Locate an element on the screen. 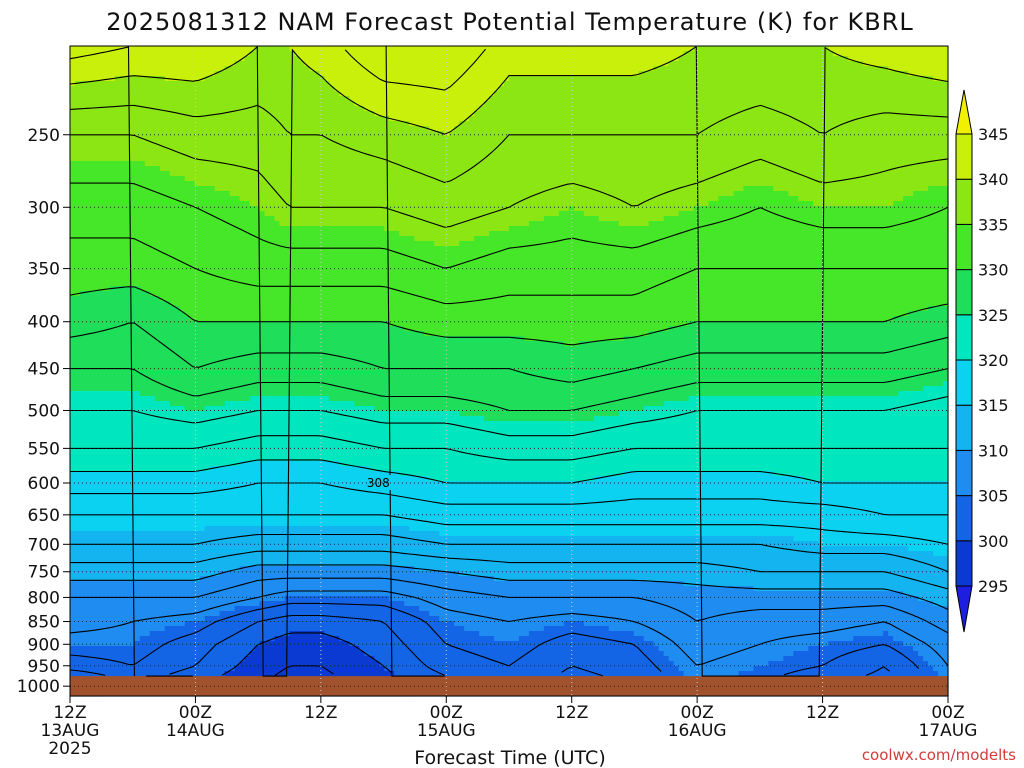 Image resolution: width=1024 pixels, height=768 pixels. y-tick-label: 950 is located at coordinates (44, 667).